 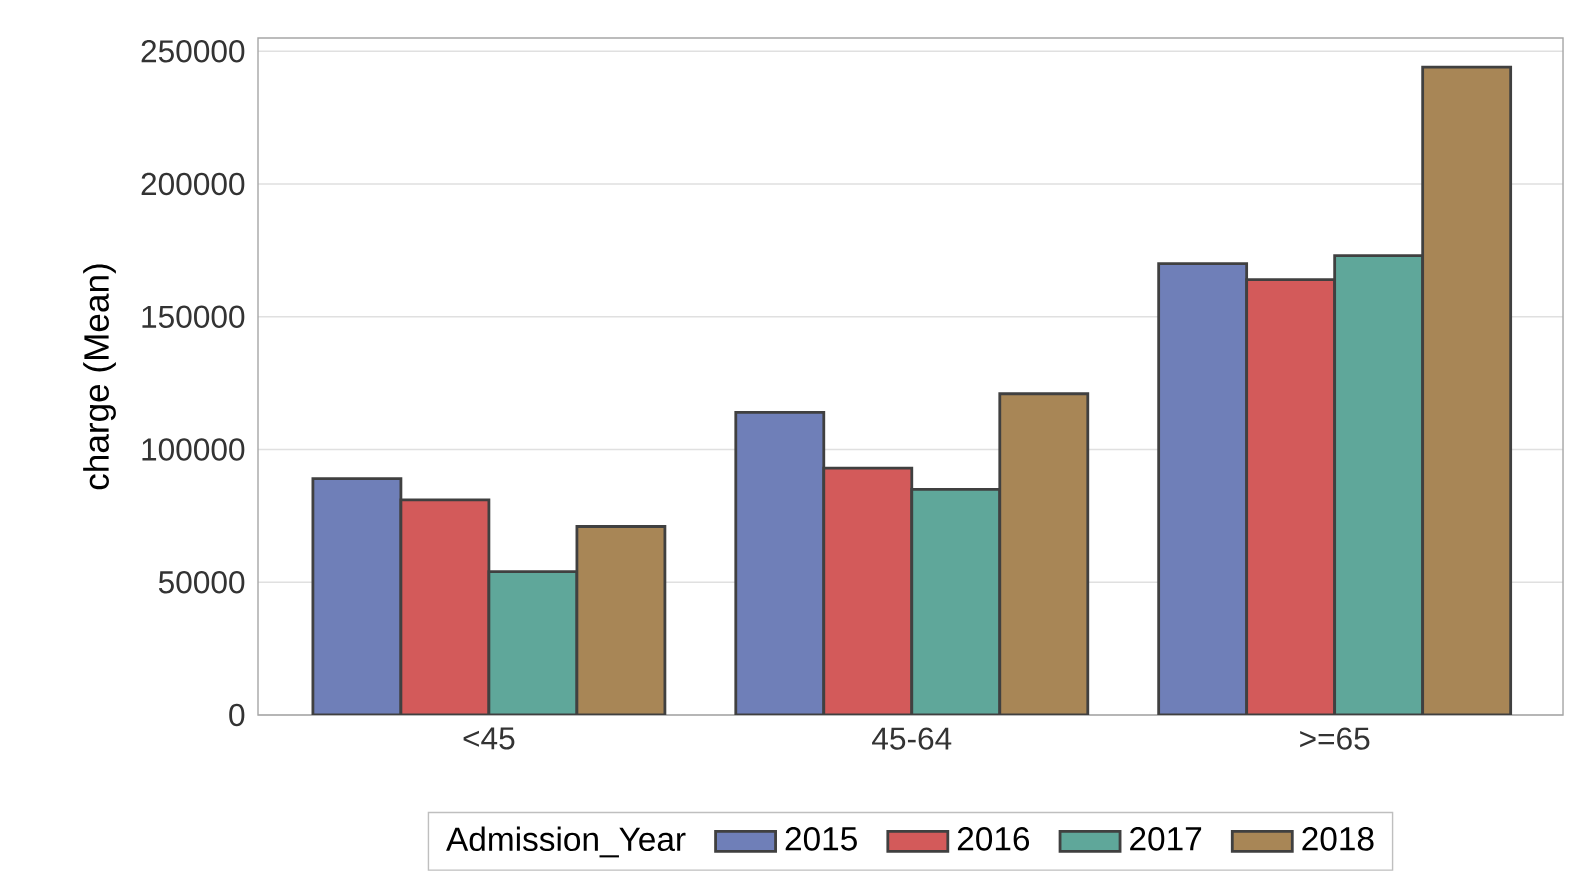 I want to click on x-tick-label: >=65, so click(x=1335, y=738).